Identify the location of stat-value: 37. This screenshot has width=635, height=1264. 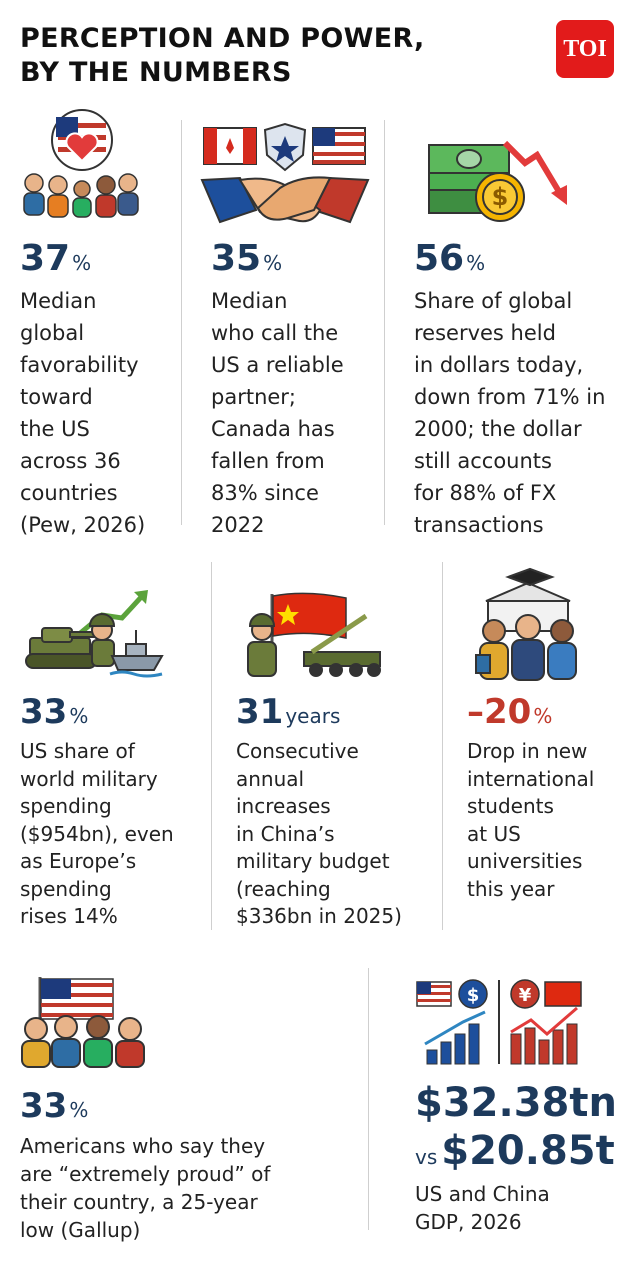
(45, 258).